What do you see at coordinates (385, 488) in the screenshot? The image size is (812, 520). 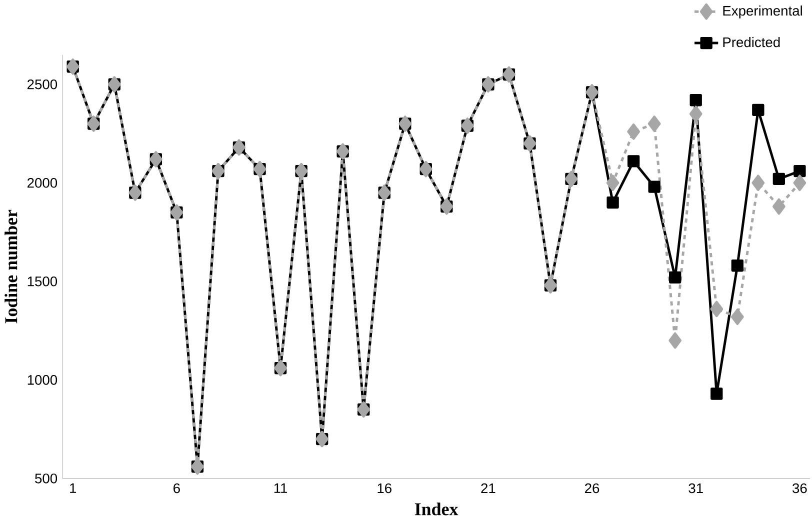 I see `x-tick-label: 16` at bounding box center [385, 488].